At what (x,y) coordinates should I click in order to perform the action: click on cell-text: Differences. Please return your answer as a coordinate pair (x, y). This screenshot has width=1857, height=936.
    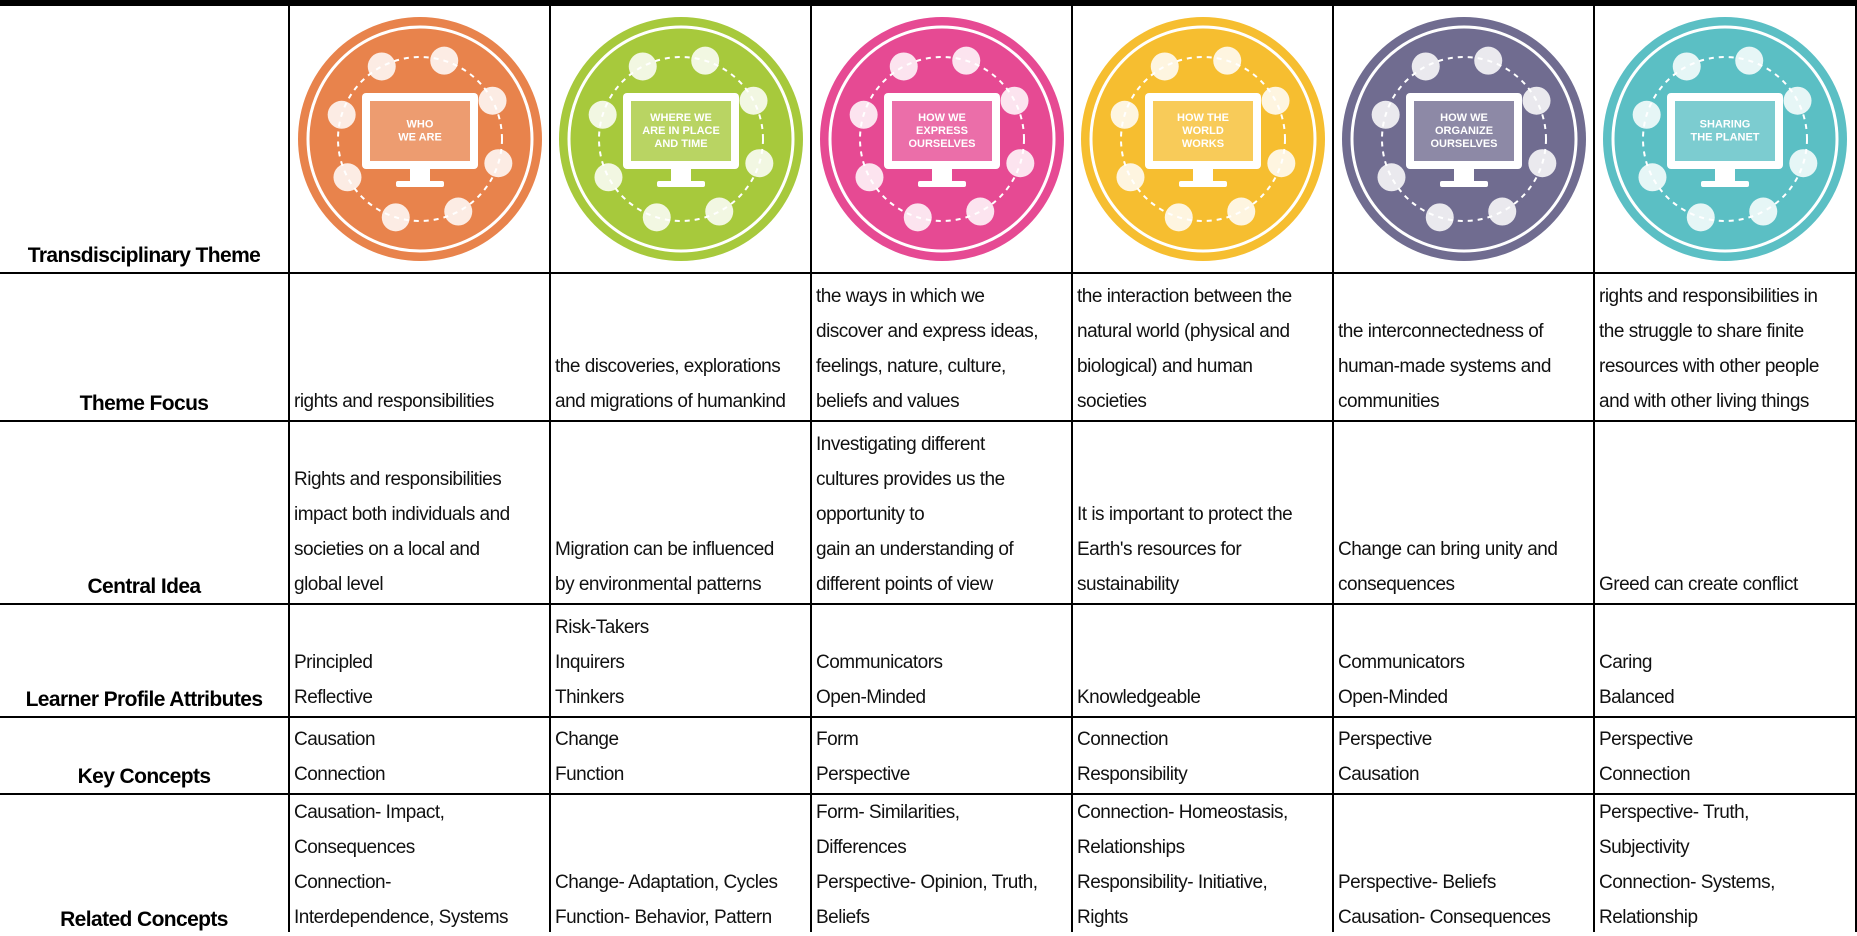
    Looking at the image, I should click on (861, 847).